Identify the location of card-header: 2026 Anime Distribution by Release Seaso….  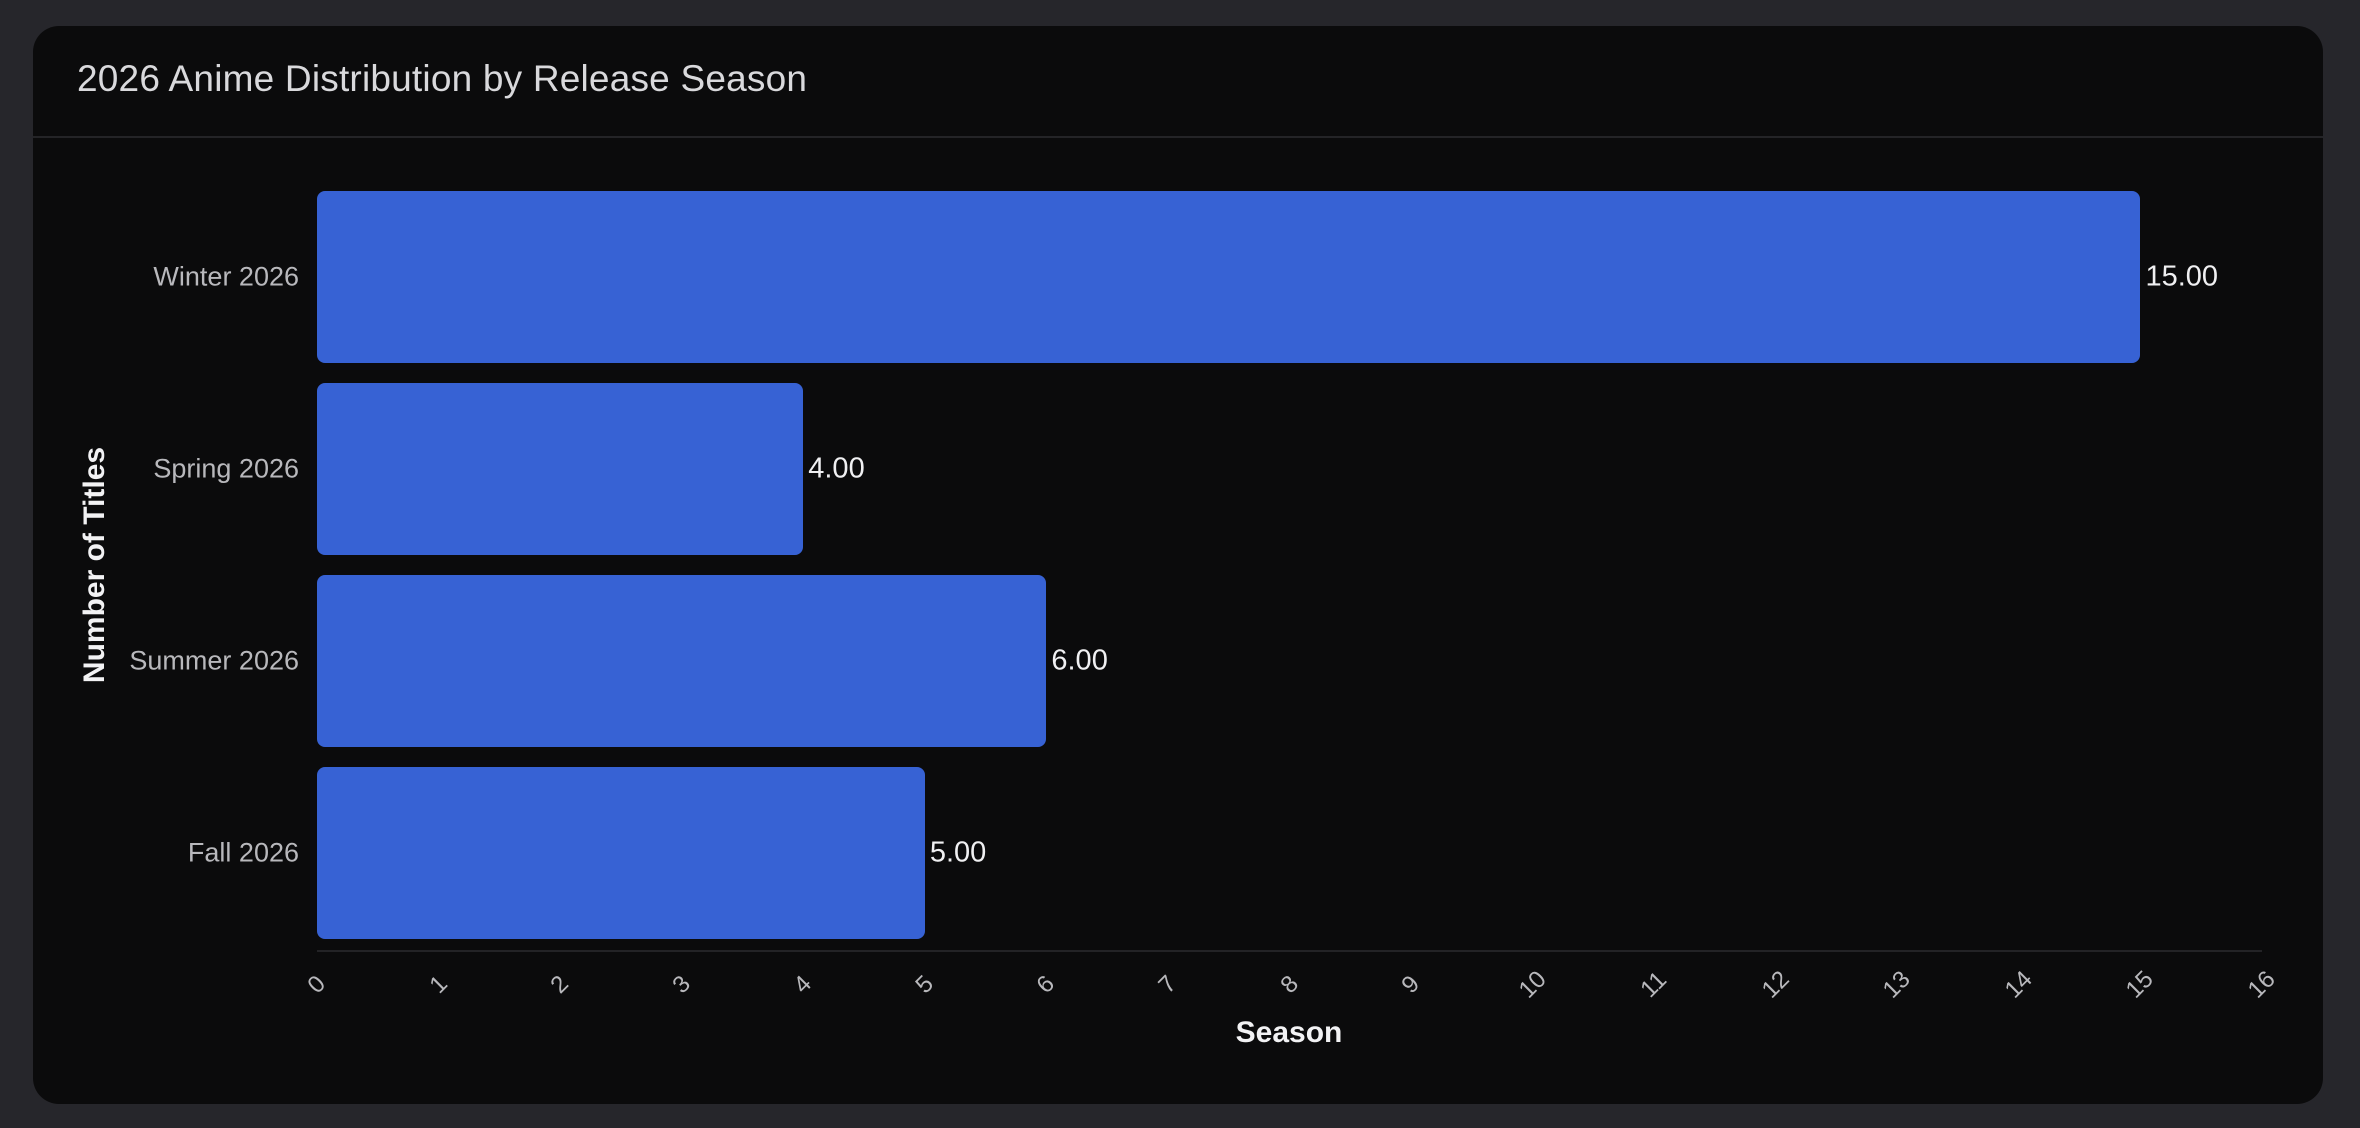
(1178, 82).